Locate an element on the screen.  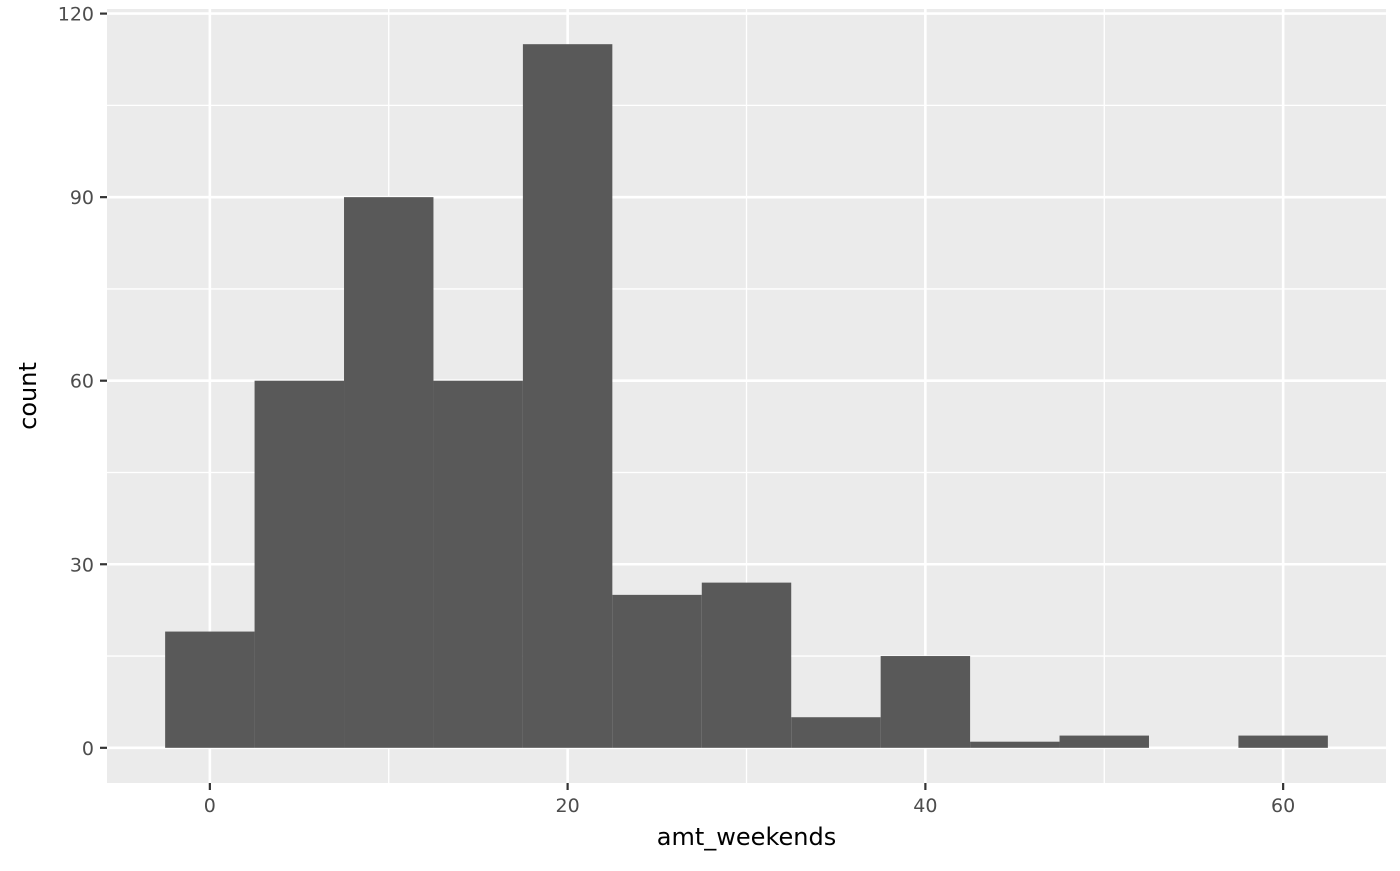
y-tick-label: 0 is located at coordinates (88, 749).